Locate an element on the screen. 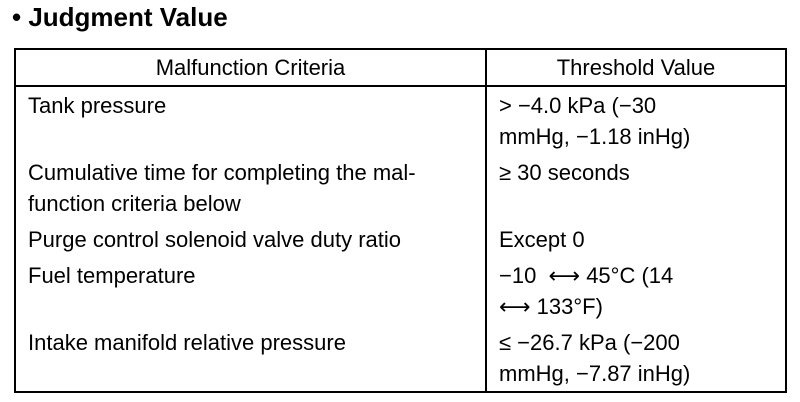  header-row: Malfunction Criteria Threshold Value is located at coordinates (400, 67).